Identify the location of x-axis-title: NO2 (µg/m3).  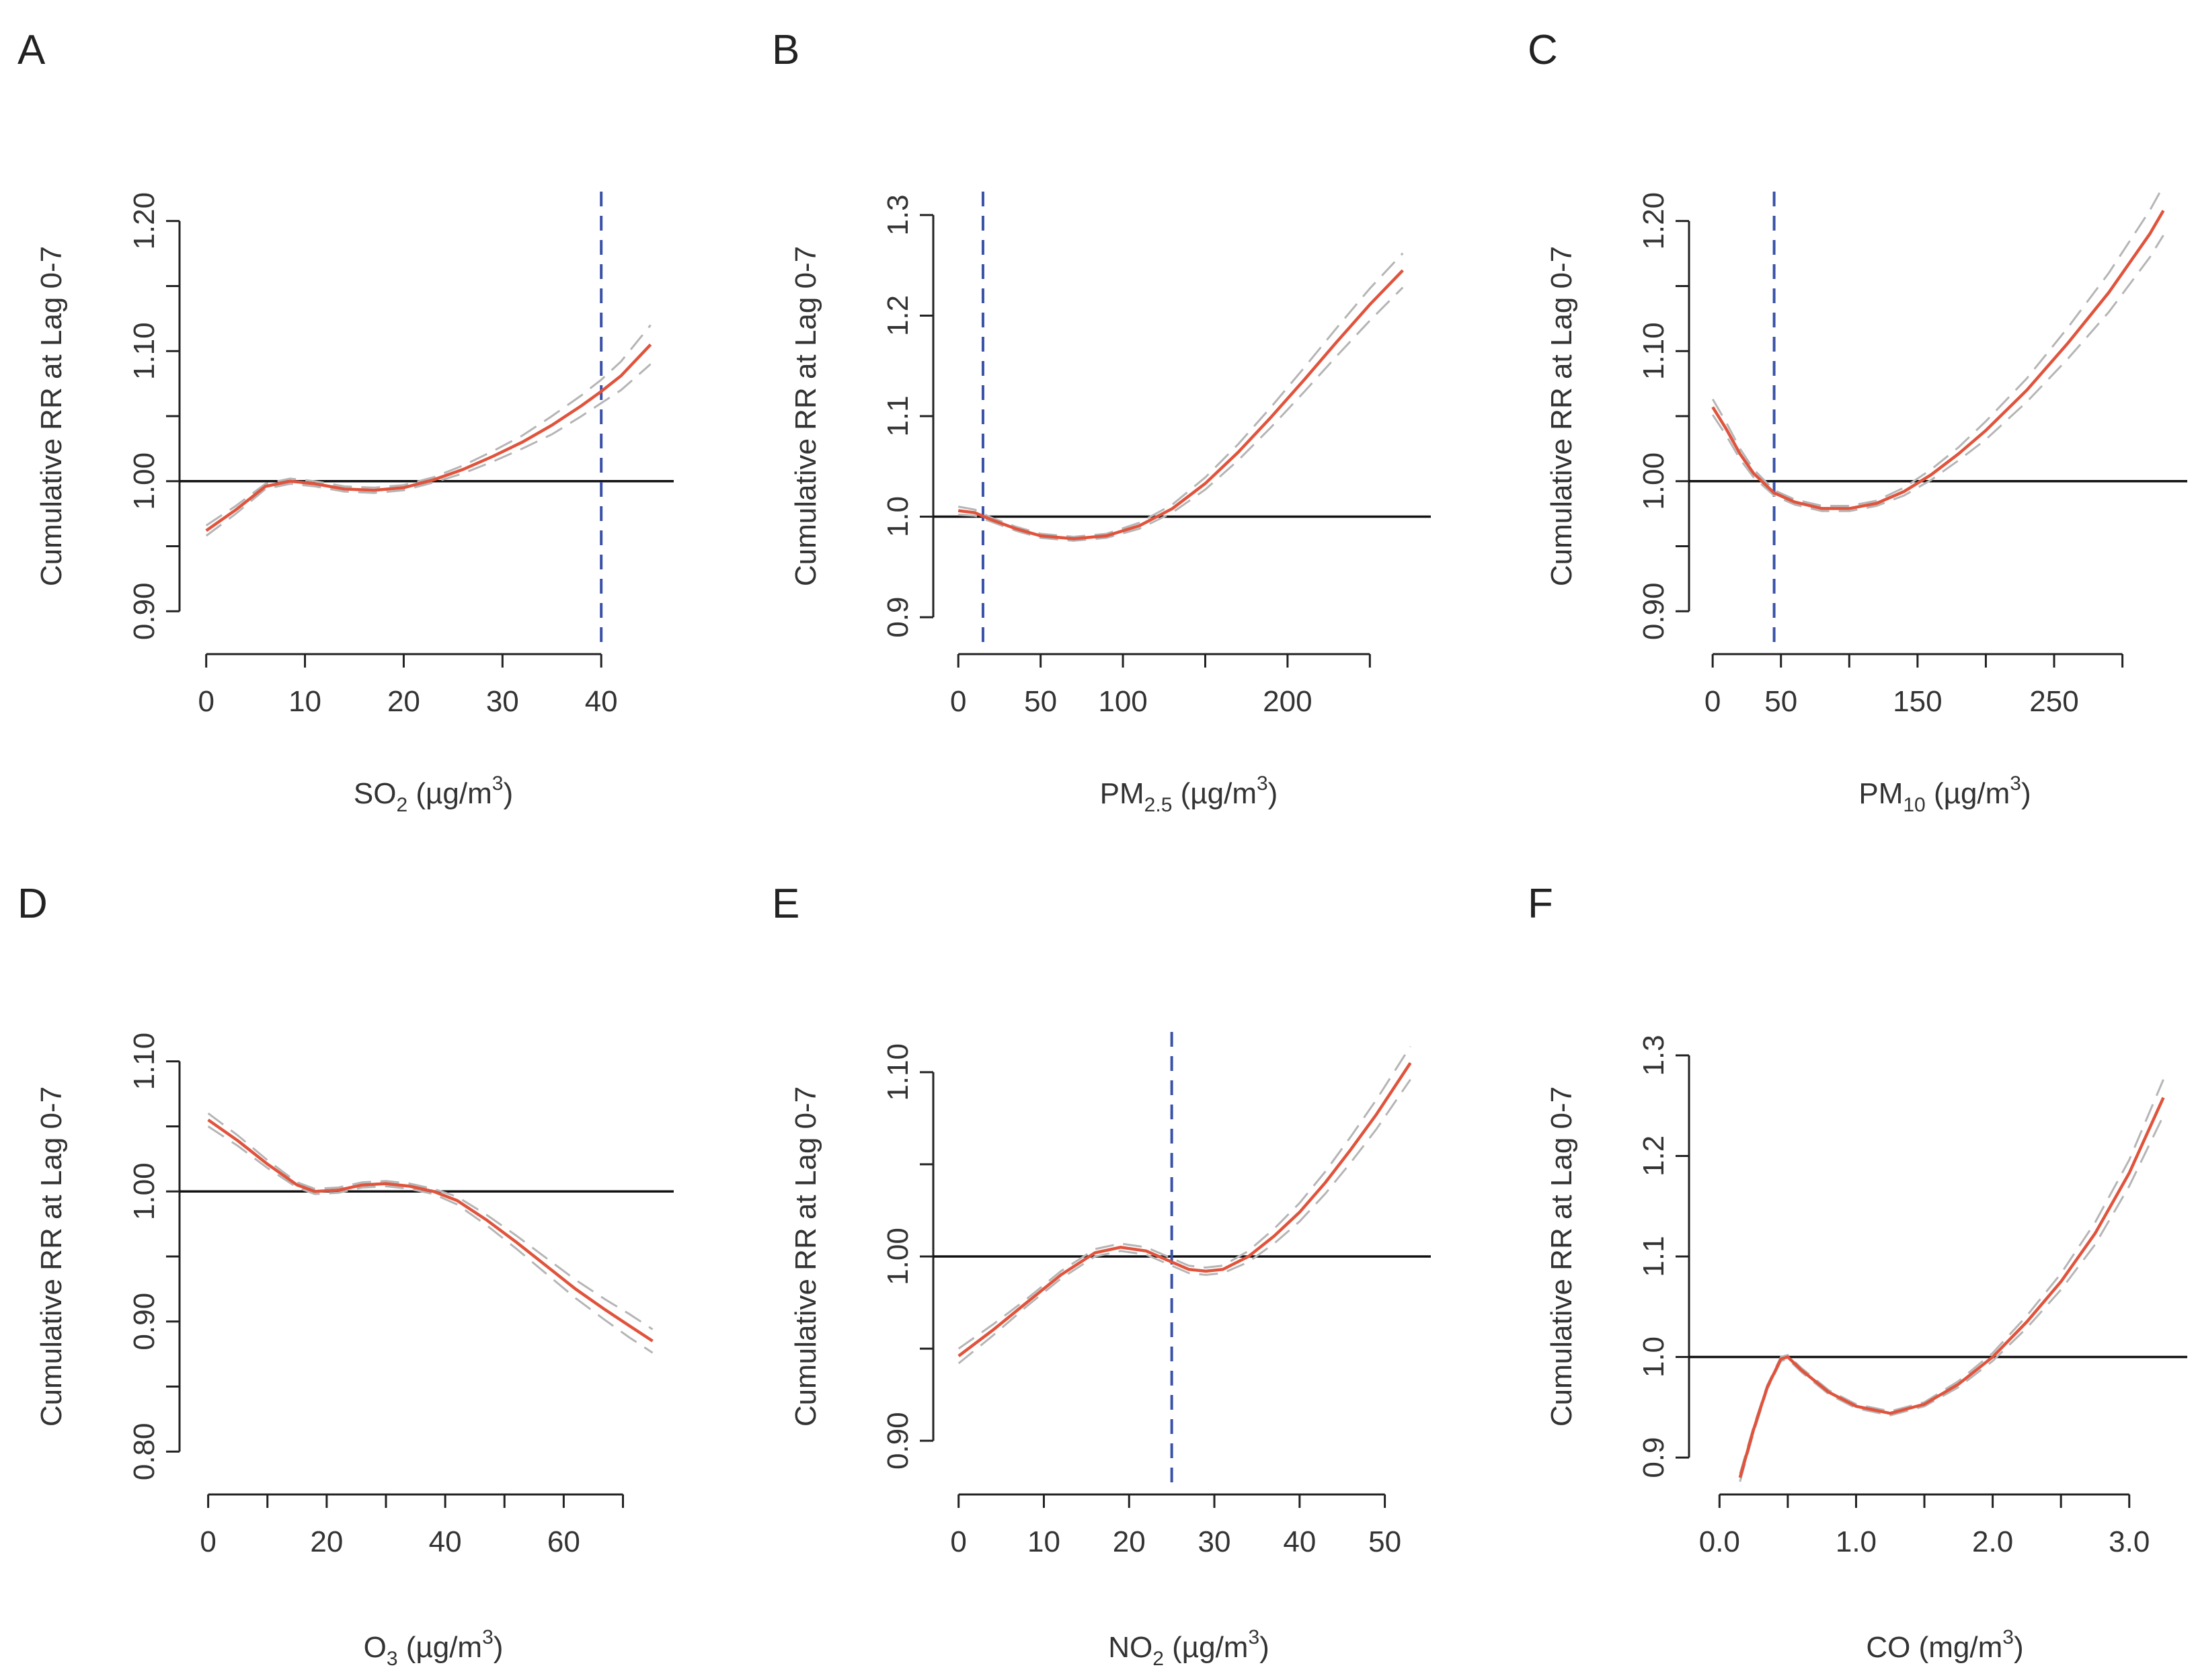
(1189, 1648).